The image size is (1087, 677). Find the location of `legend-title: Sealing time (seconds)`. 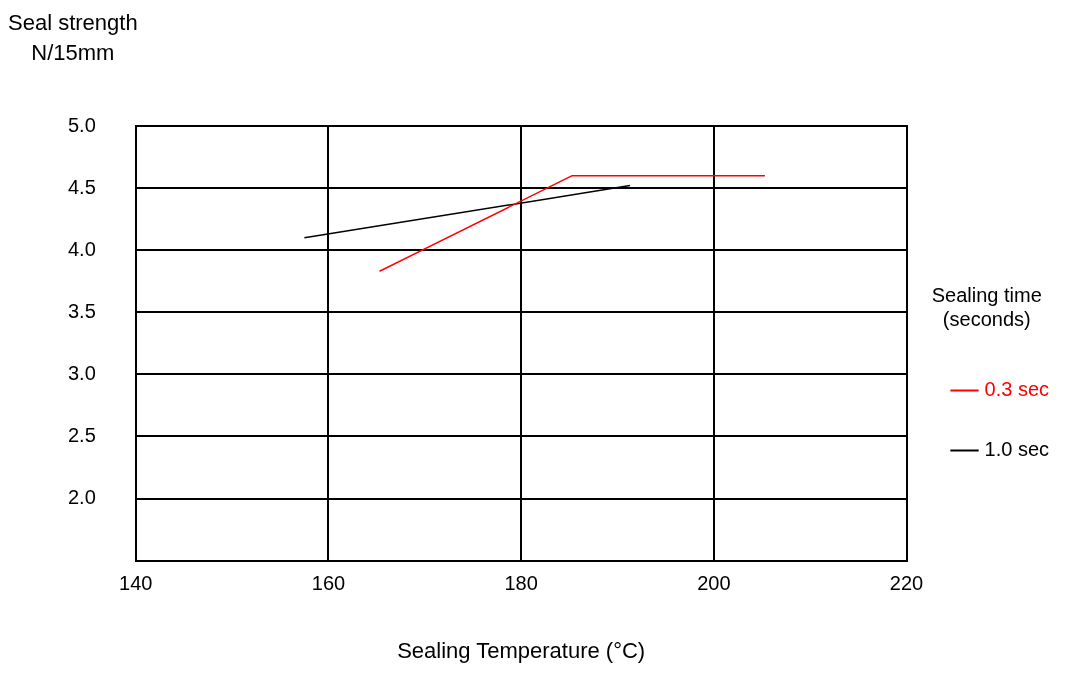

legend-title: Sealing time (seconds) is located at coordinates (986, 307).